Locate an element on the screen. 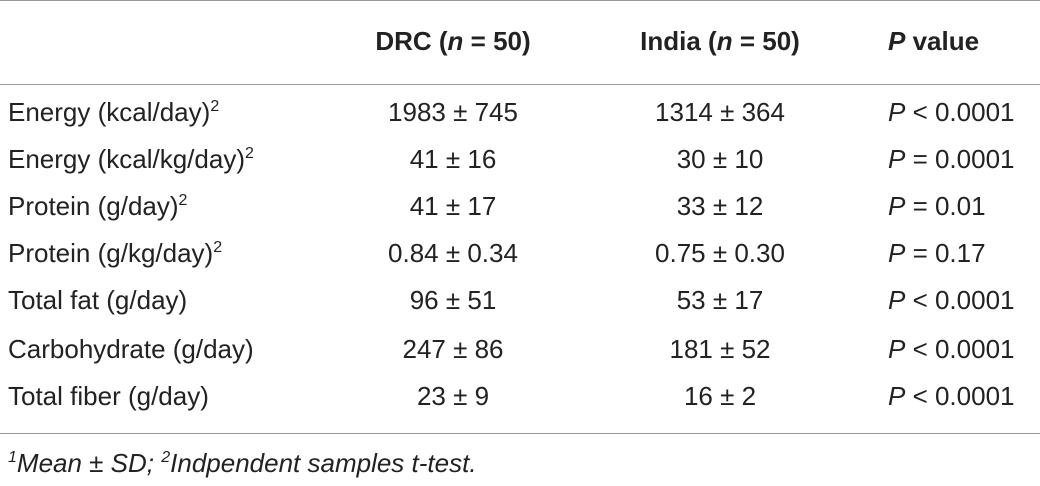 Image resolution: width=1040 pixels, height=486 pixels. cell-india: 16 ± 2 is located at coordinates (720, 396).